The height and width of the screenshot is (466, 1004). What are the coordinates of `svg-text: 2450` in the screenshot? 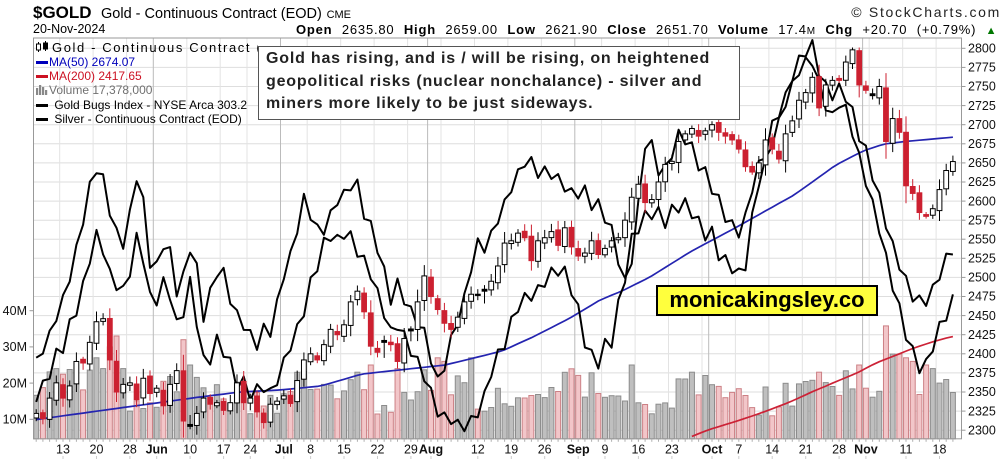 It's located at (982, 316).